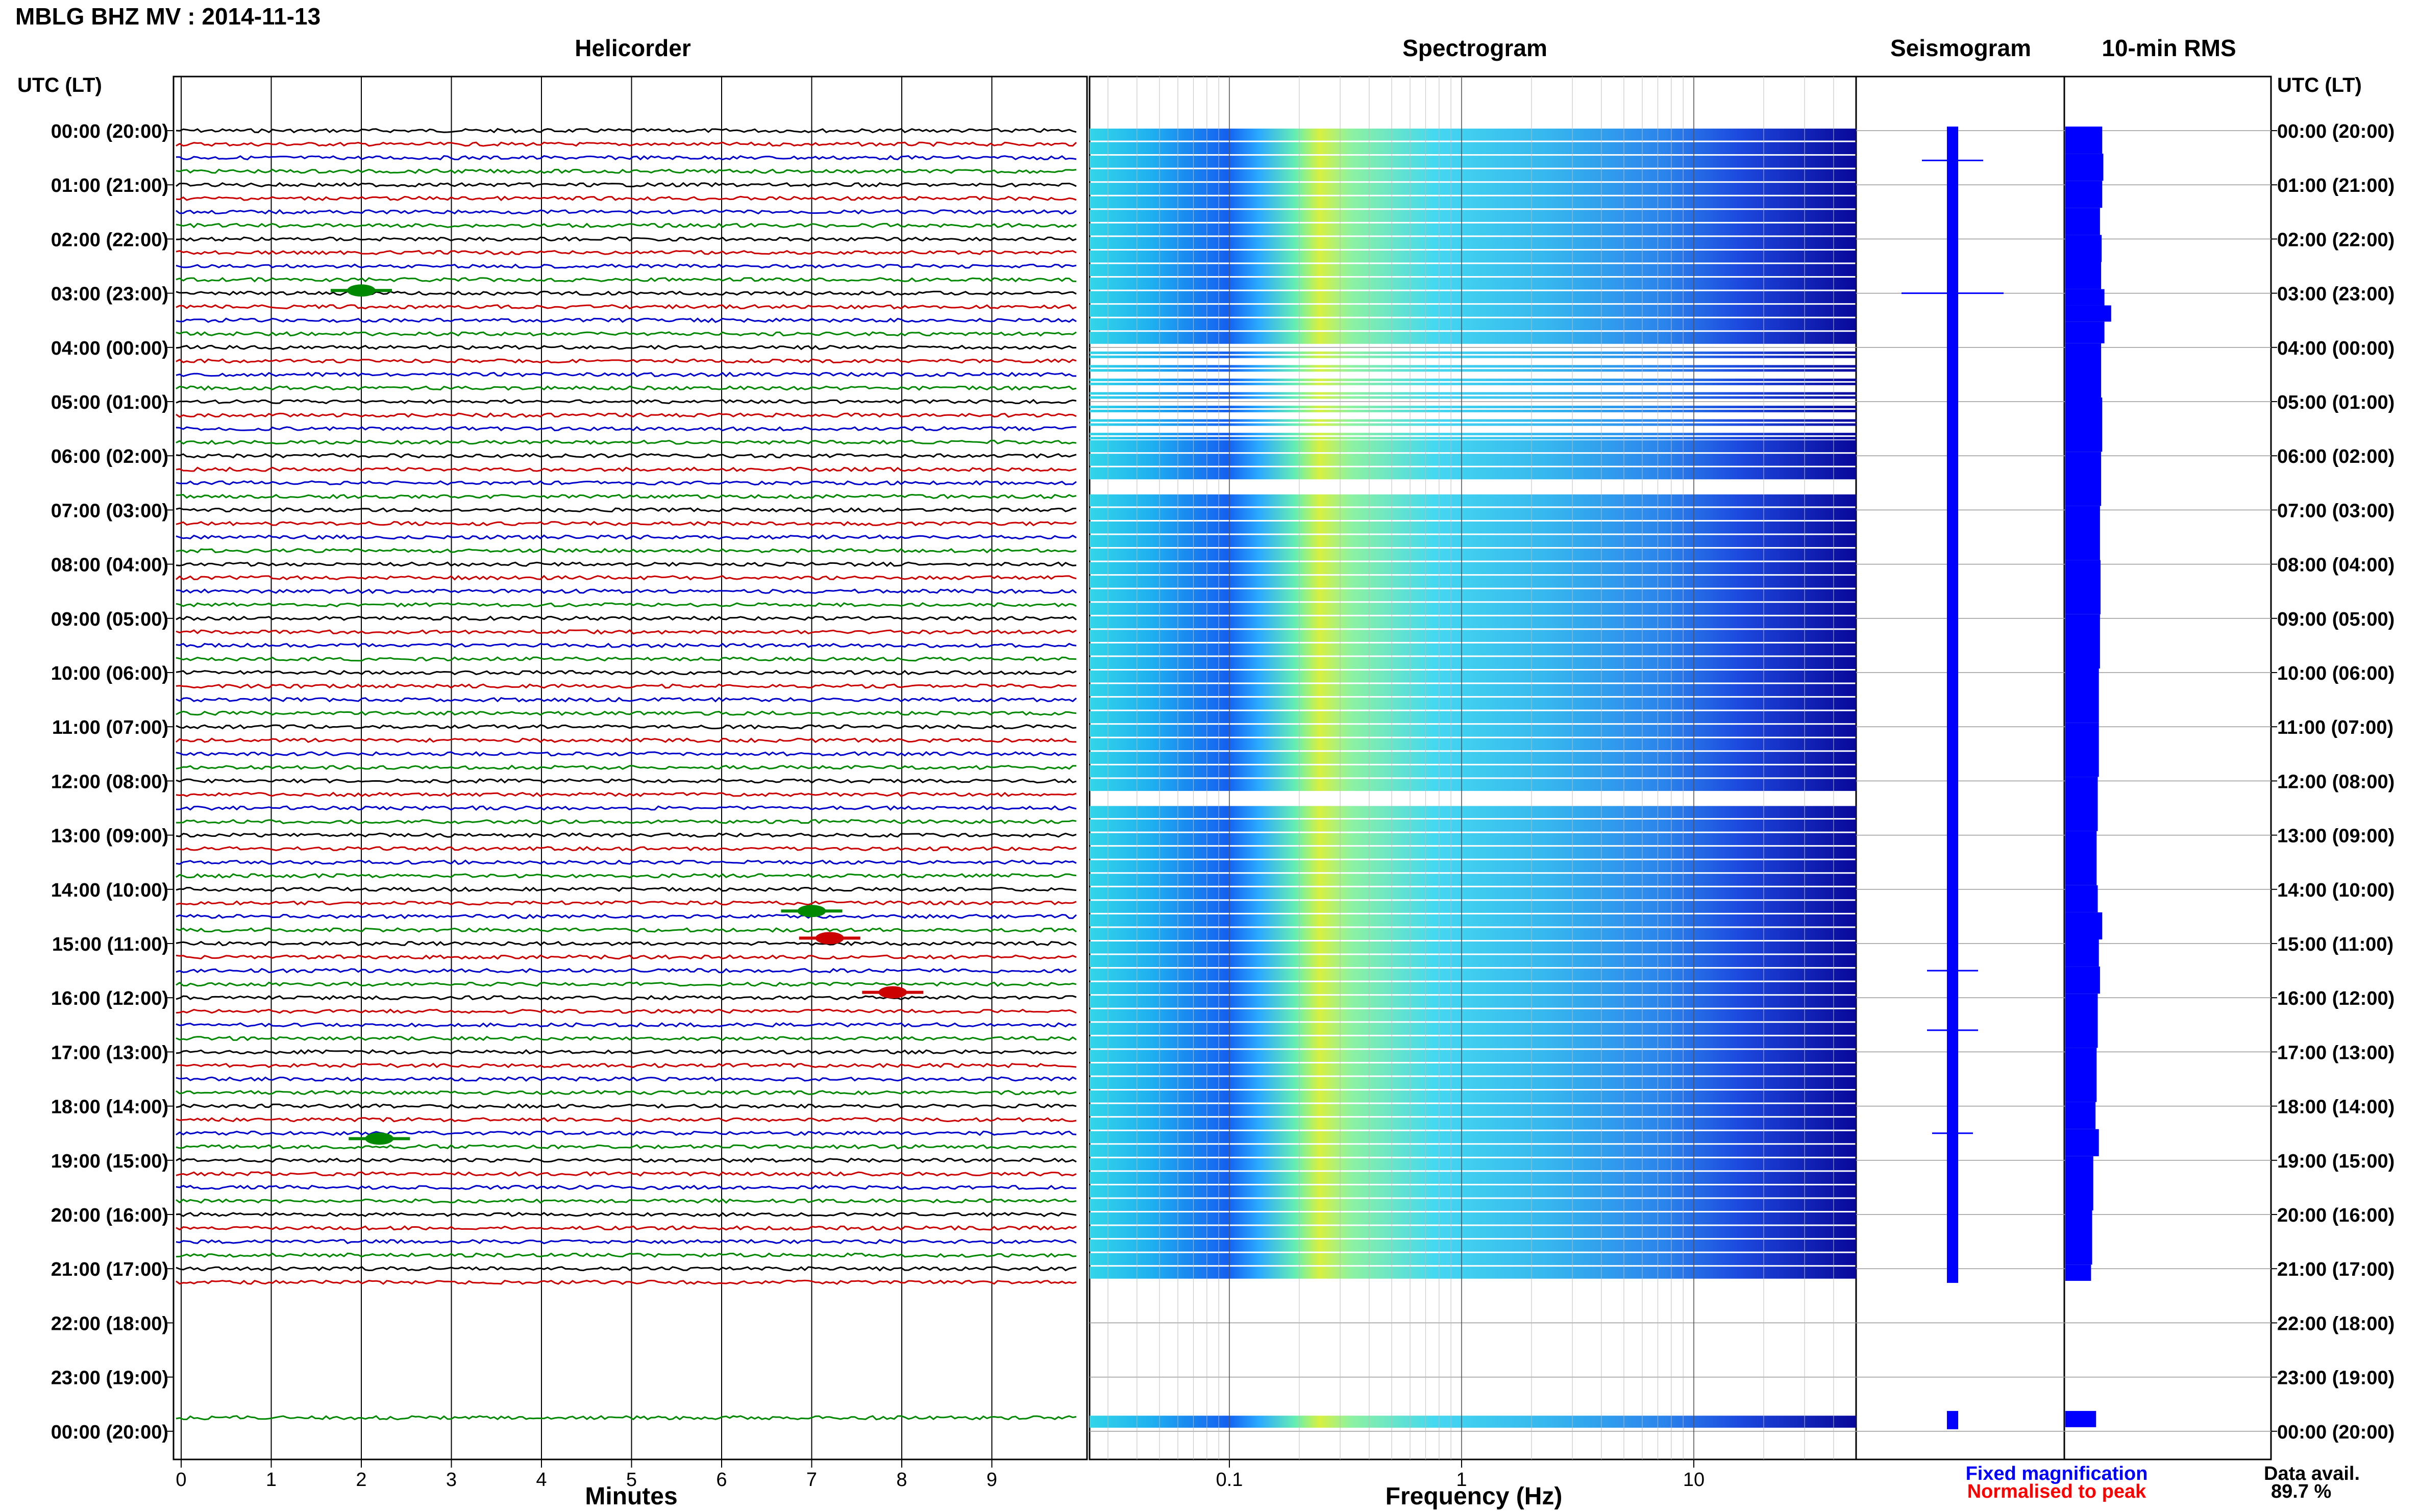  What do you see at coordinates (2336, 836) in the screenshot?
I see `time-label-right: 13:00 (09:00)` at bounding box center [2336, 836].